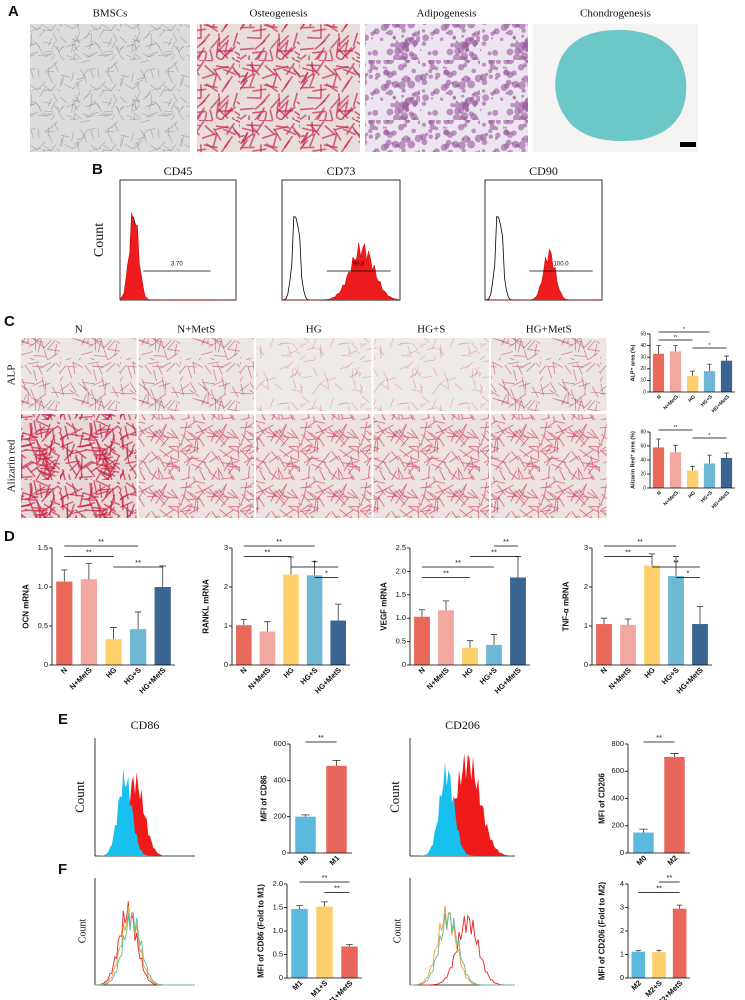 This screenshot has width=745, height=1000. What do you see at coordinates (384, 606) in the screenshot?
I see `y-axis-label: VEGF mRNA` at bounding box center [384, 606].